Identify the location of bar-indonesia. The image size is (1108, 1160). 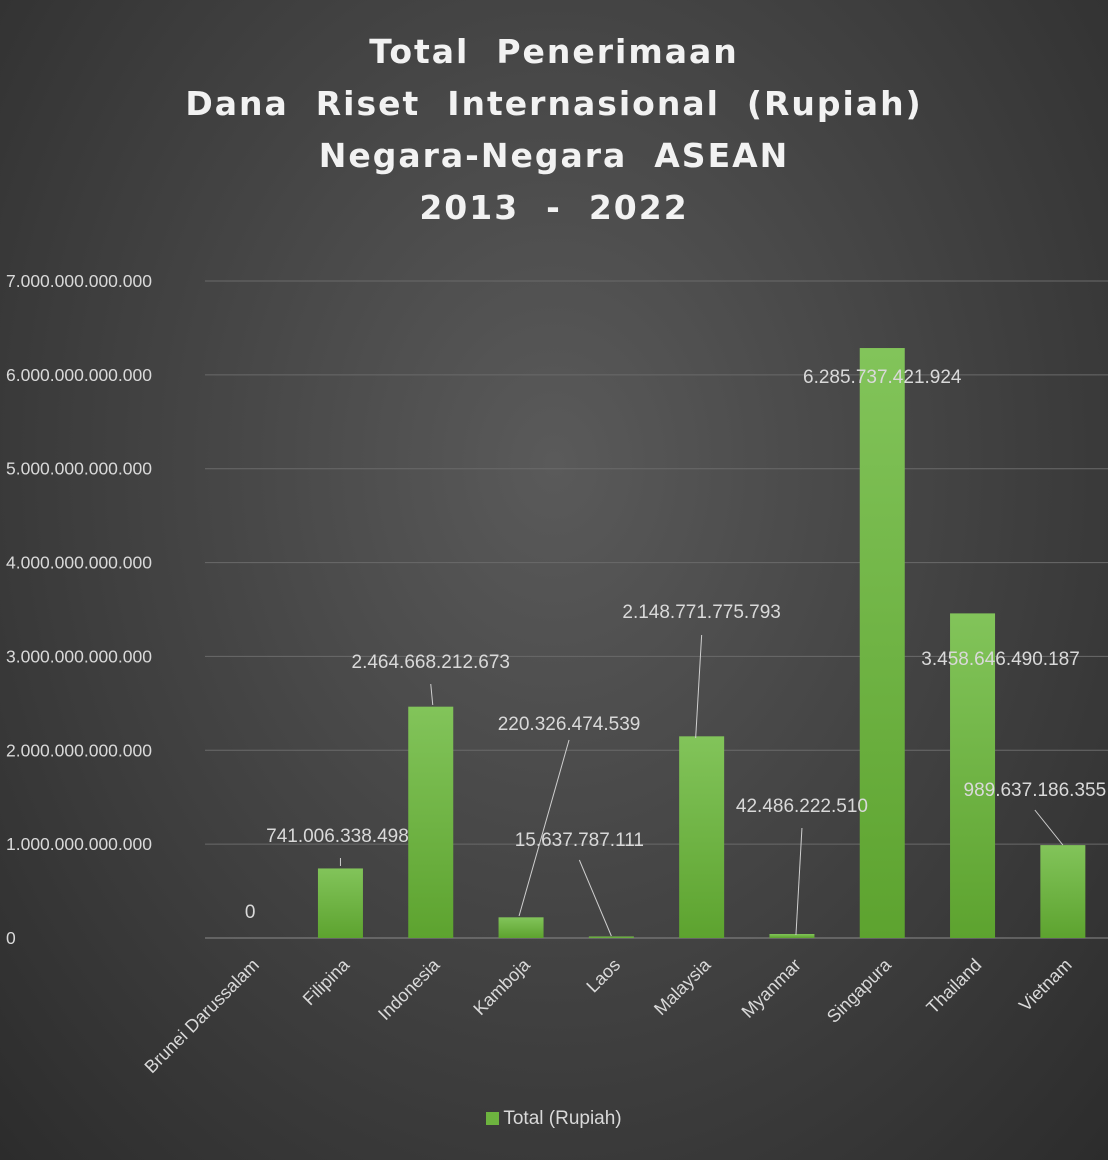
(431, 822).